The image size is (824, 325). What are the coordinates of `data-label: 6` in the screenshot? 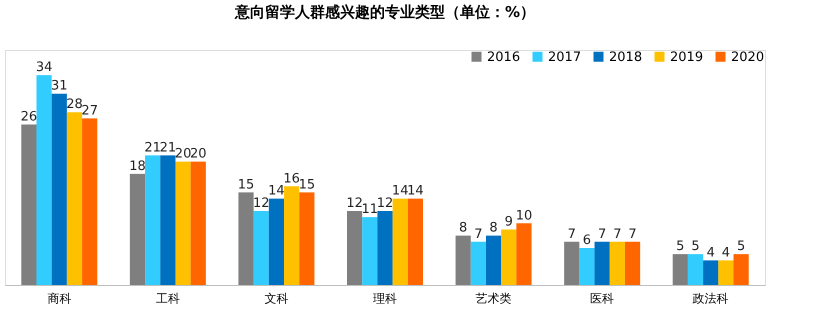 It's located at (587, 240).